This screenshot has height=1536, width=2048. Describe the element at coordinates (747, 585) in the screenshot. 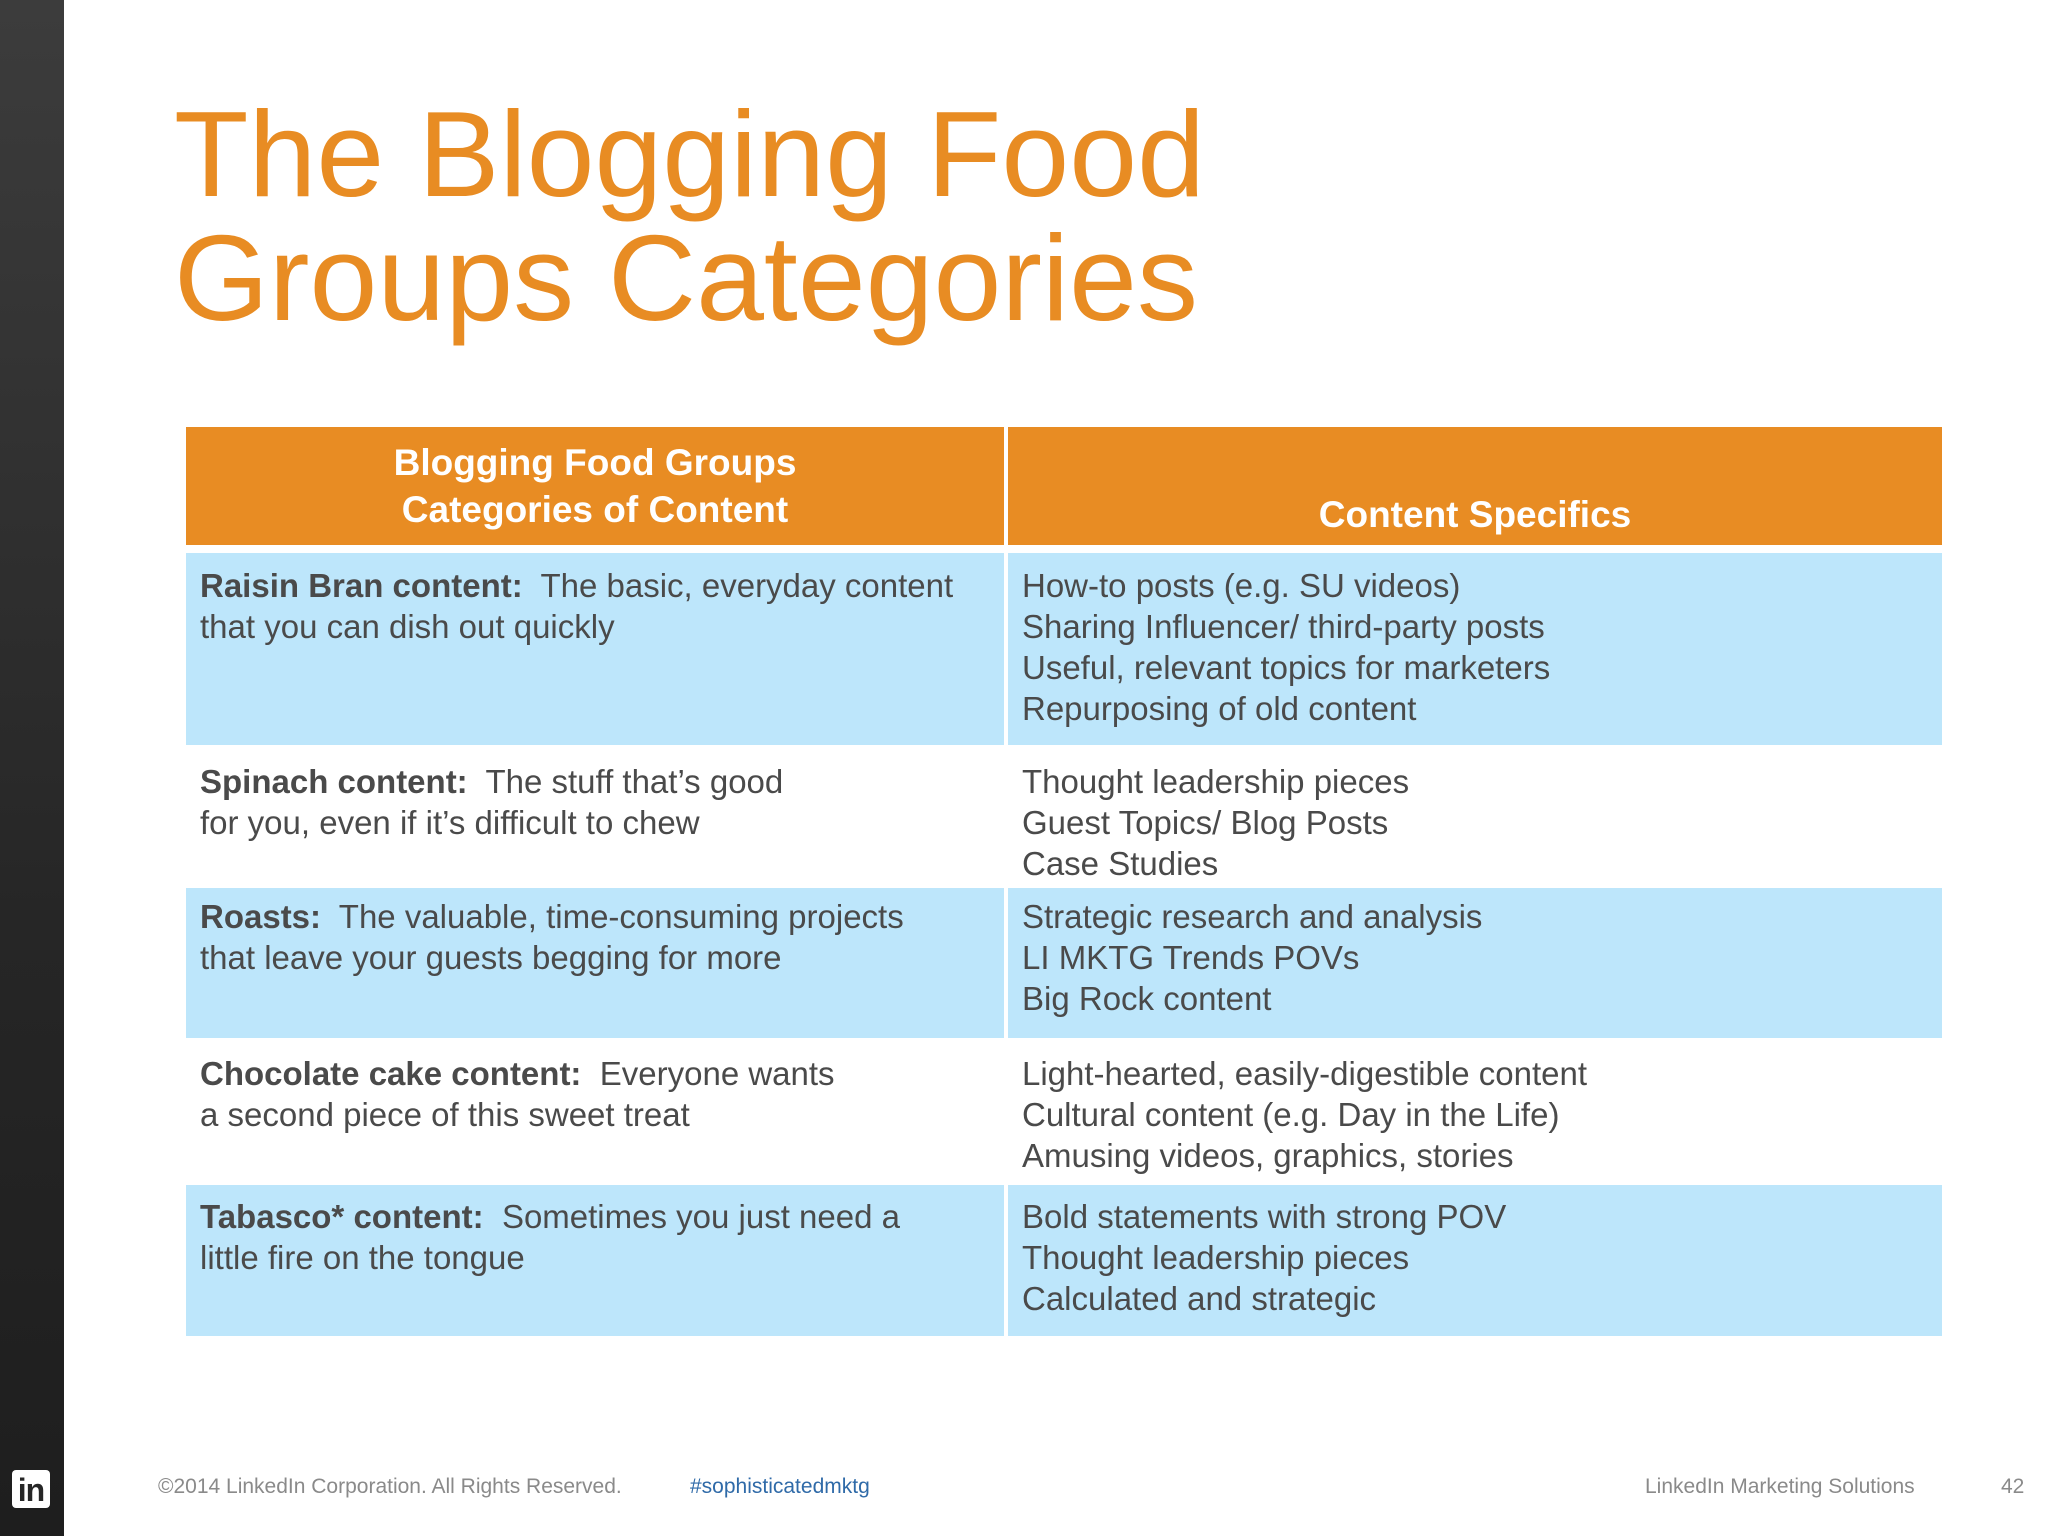

I see `category-description: The basic, everyday content` at that location.